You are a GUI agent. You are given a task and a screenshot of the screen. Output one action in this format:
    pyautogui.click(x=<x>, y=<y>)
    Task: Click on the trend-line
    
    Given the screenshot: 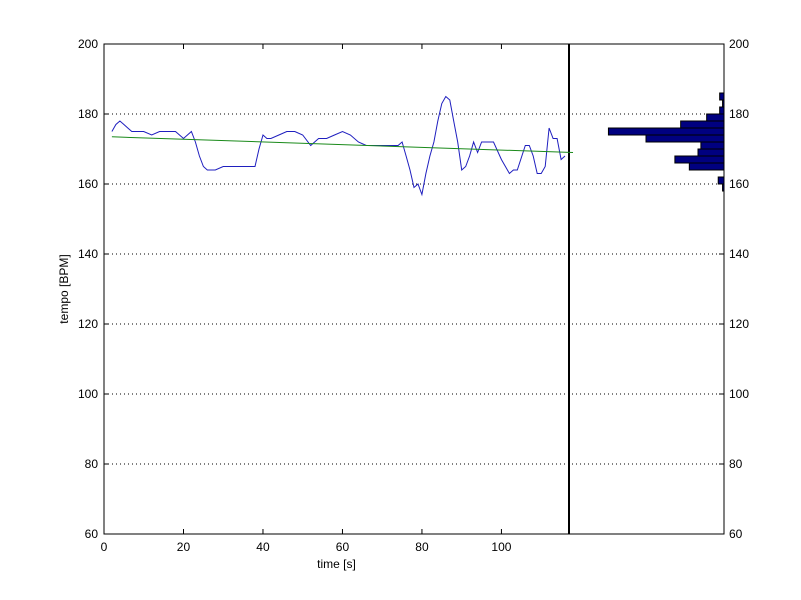 What is the action you would take?
    pyautogui.click(x=342, y=144)
    